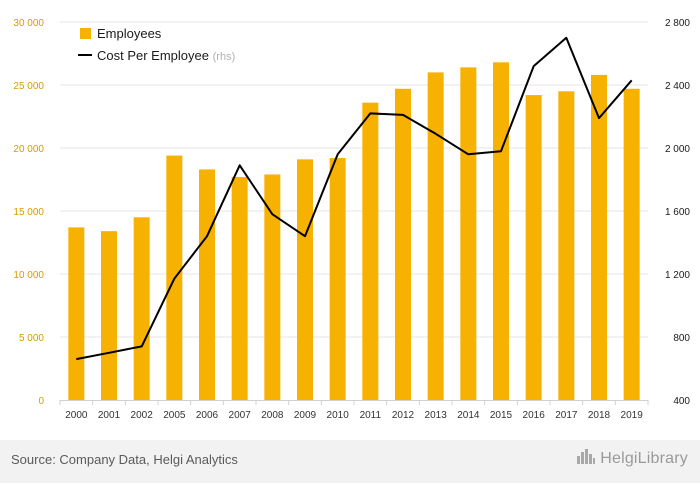  Describe the element at coordinates (681, 338) in the screenshot. I see `y-right-tick-label: 800` at that location.